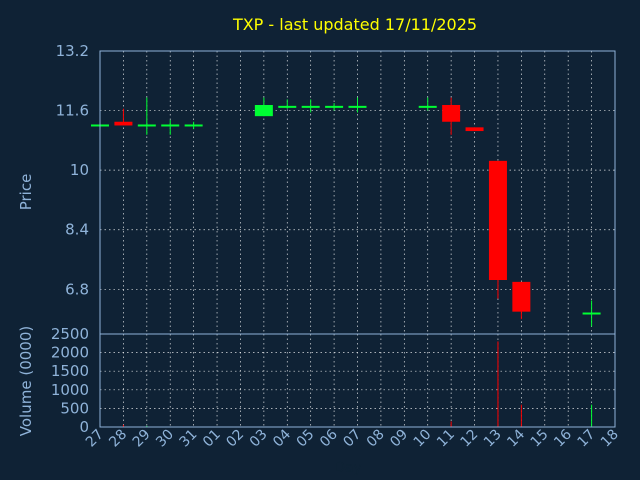 This screenshot has height=480, width=640. I want to click on price-y-tick-label: 11.6, so click(72, 111).